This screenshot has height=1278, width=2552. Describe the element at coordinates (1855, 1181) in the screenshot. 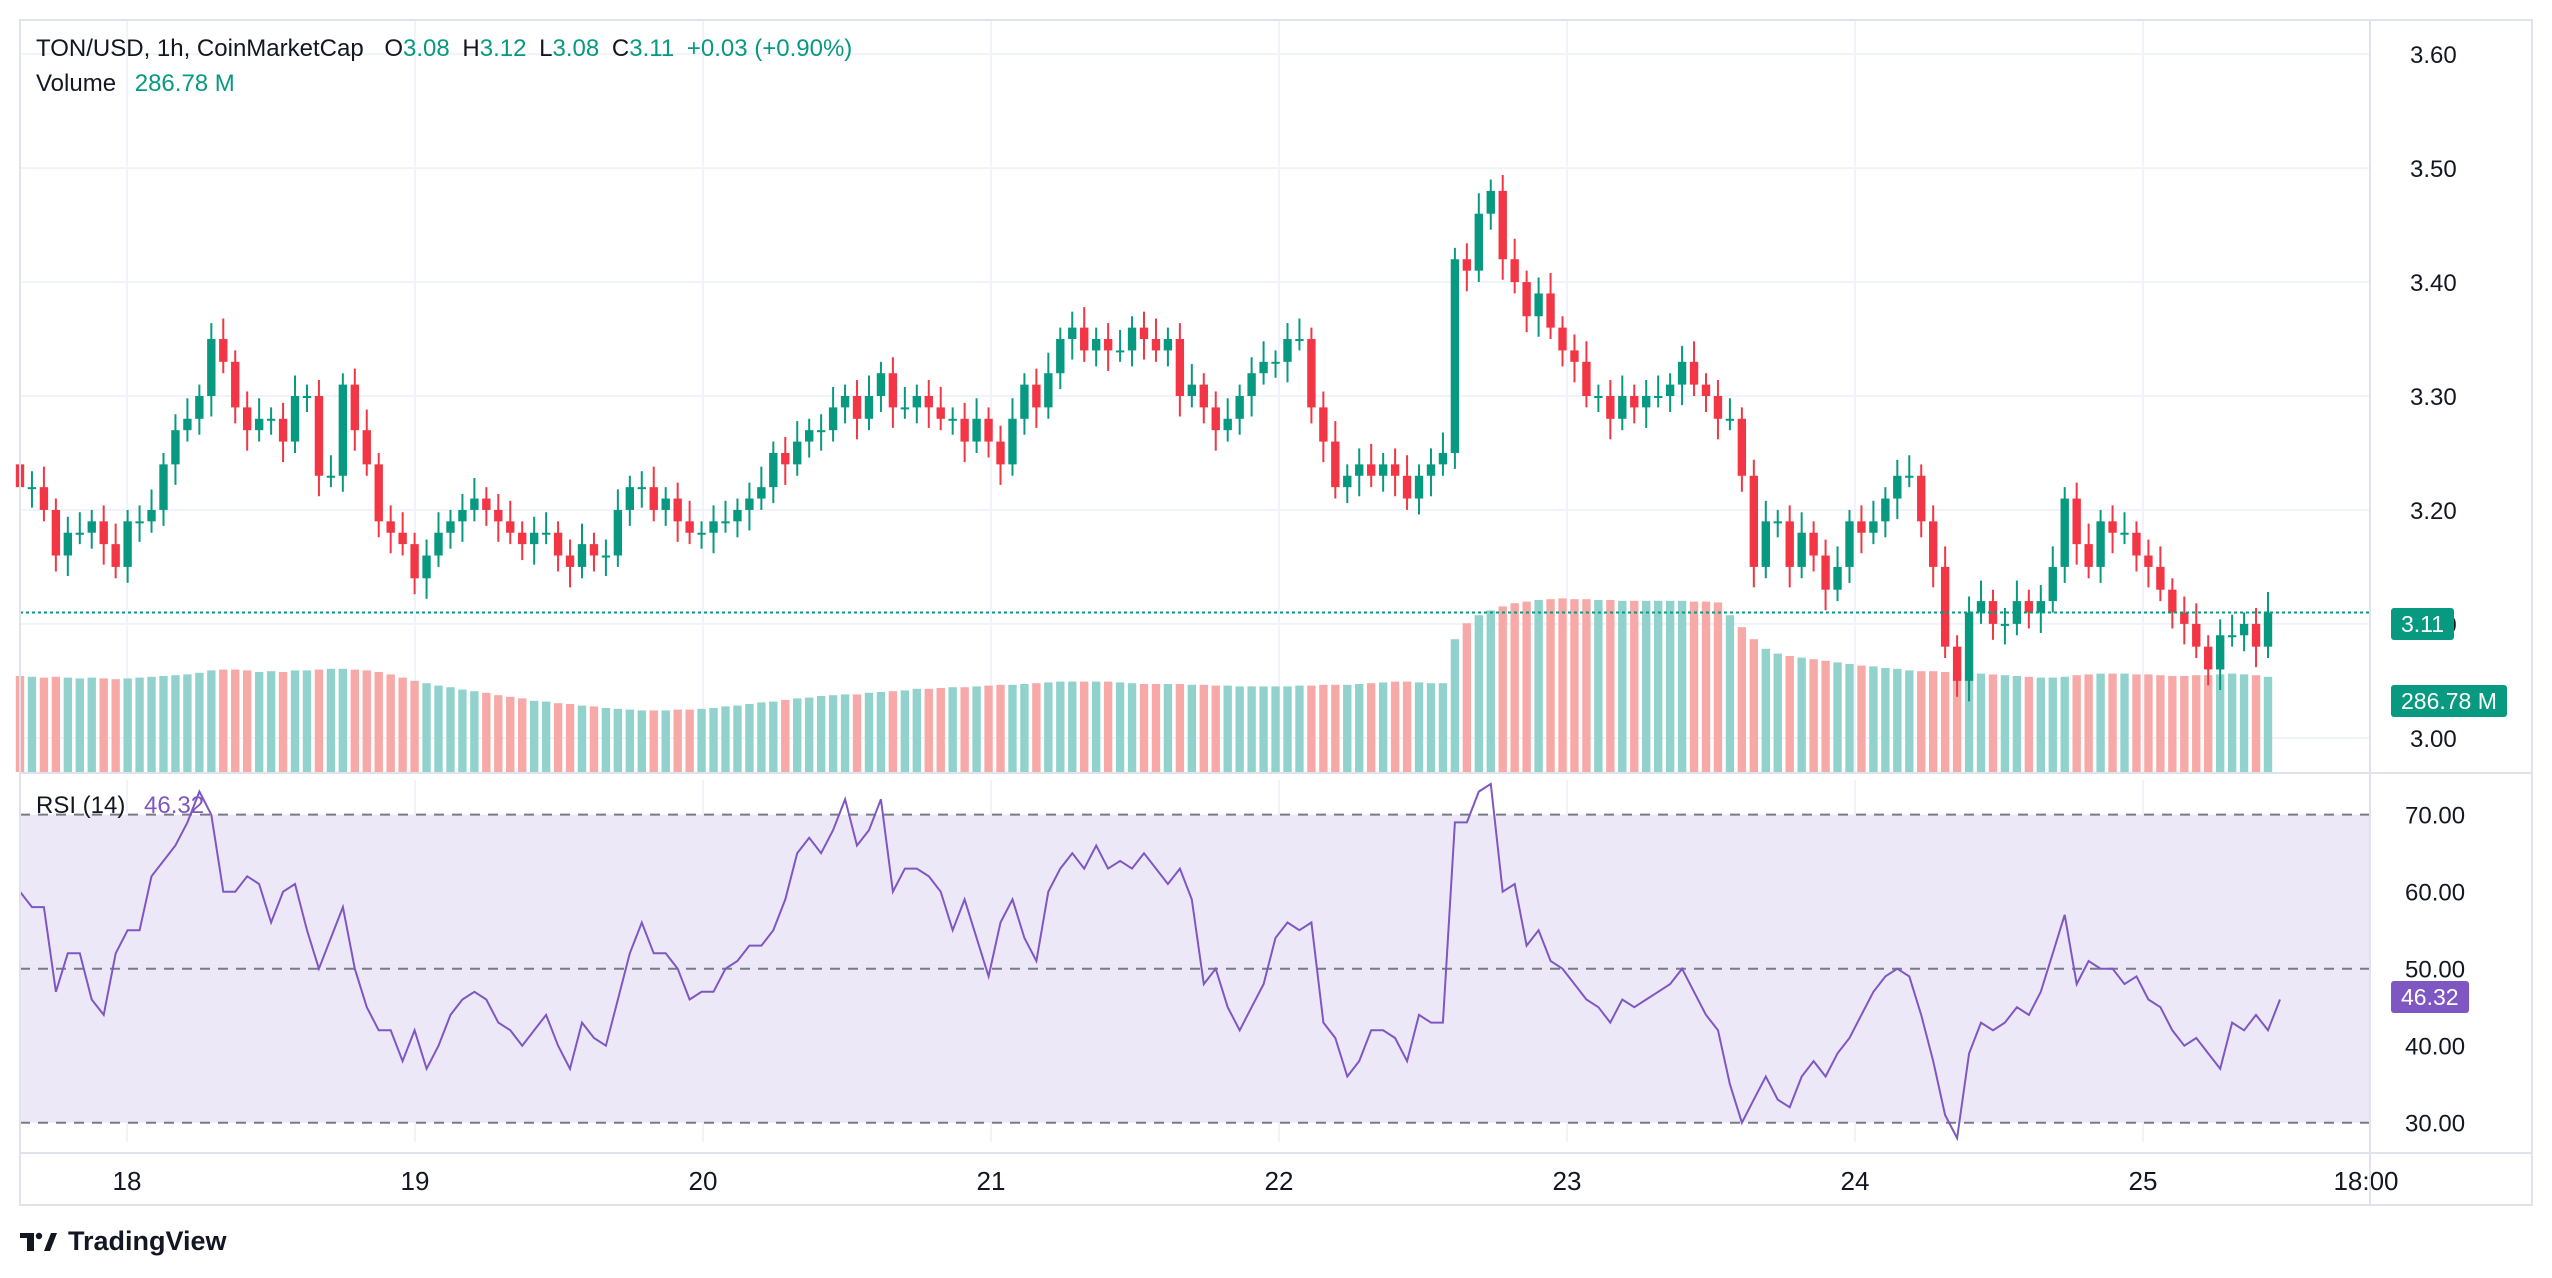

I see `time-tick-label: 24` at that location.